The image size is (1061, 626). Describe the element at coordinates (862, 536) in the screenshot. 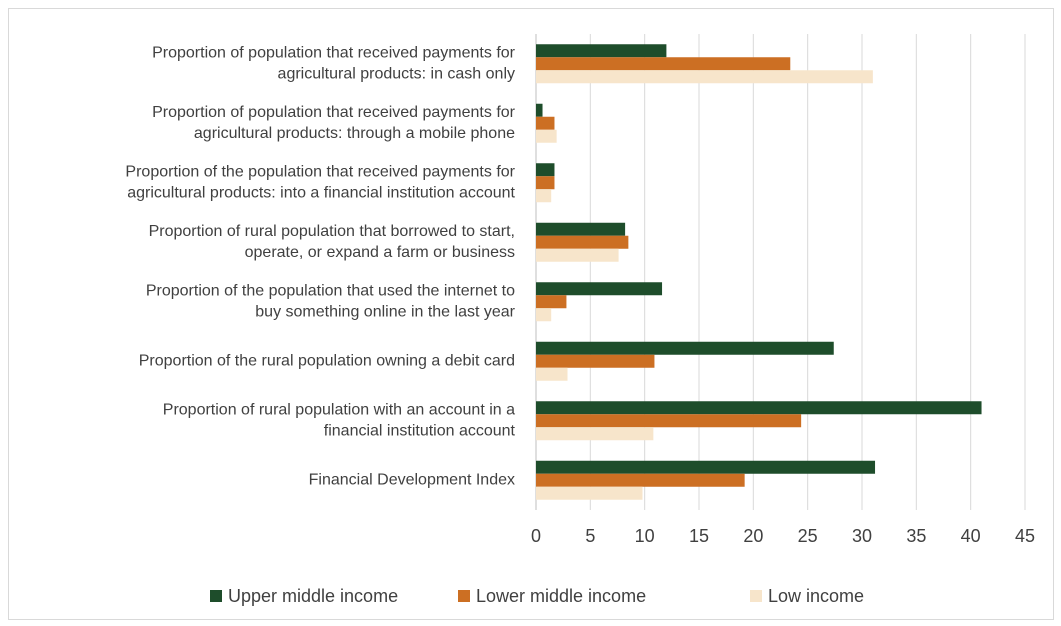

I see `x-tick-label: 30` at that location.